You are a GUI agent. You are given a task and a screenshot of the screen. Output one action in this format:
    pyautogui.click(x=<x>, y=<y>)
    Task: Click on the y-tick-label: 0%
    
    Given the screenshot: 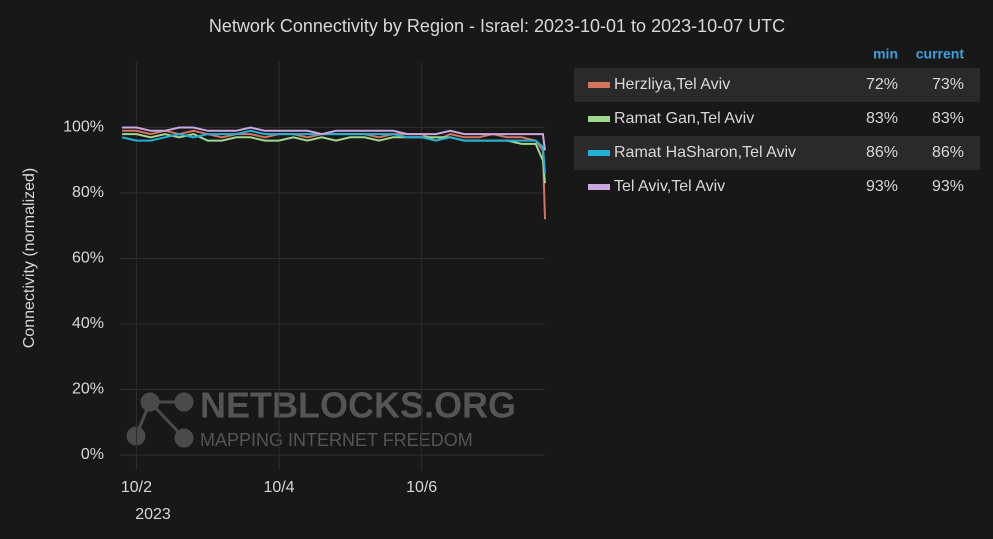 What is the action you would take?
    pyautogui.click(x=92, y=454)
    